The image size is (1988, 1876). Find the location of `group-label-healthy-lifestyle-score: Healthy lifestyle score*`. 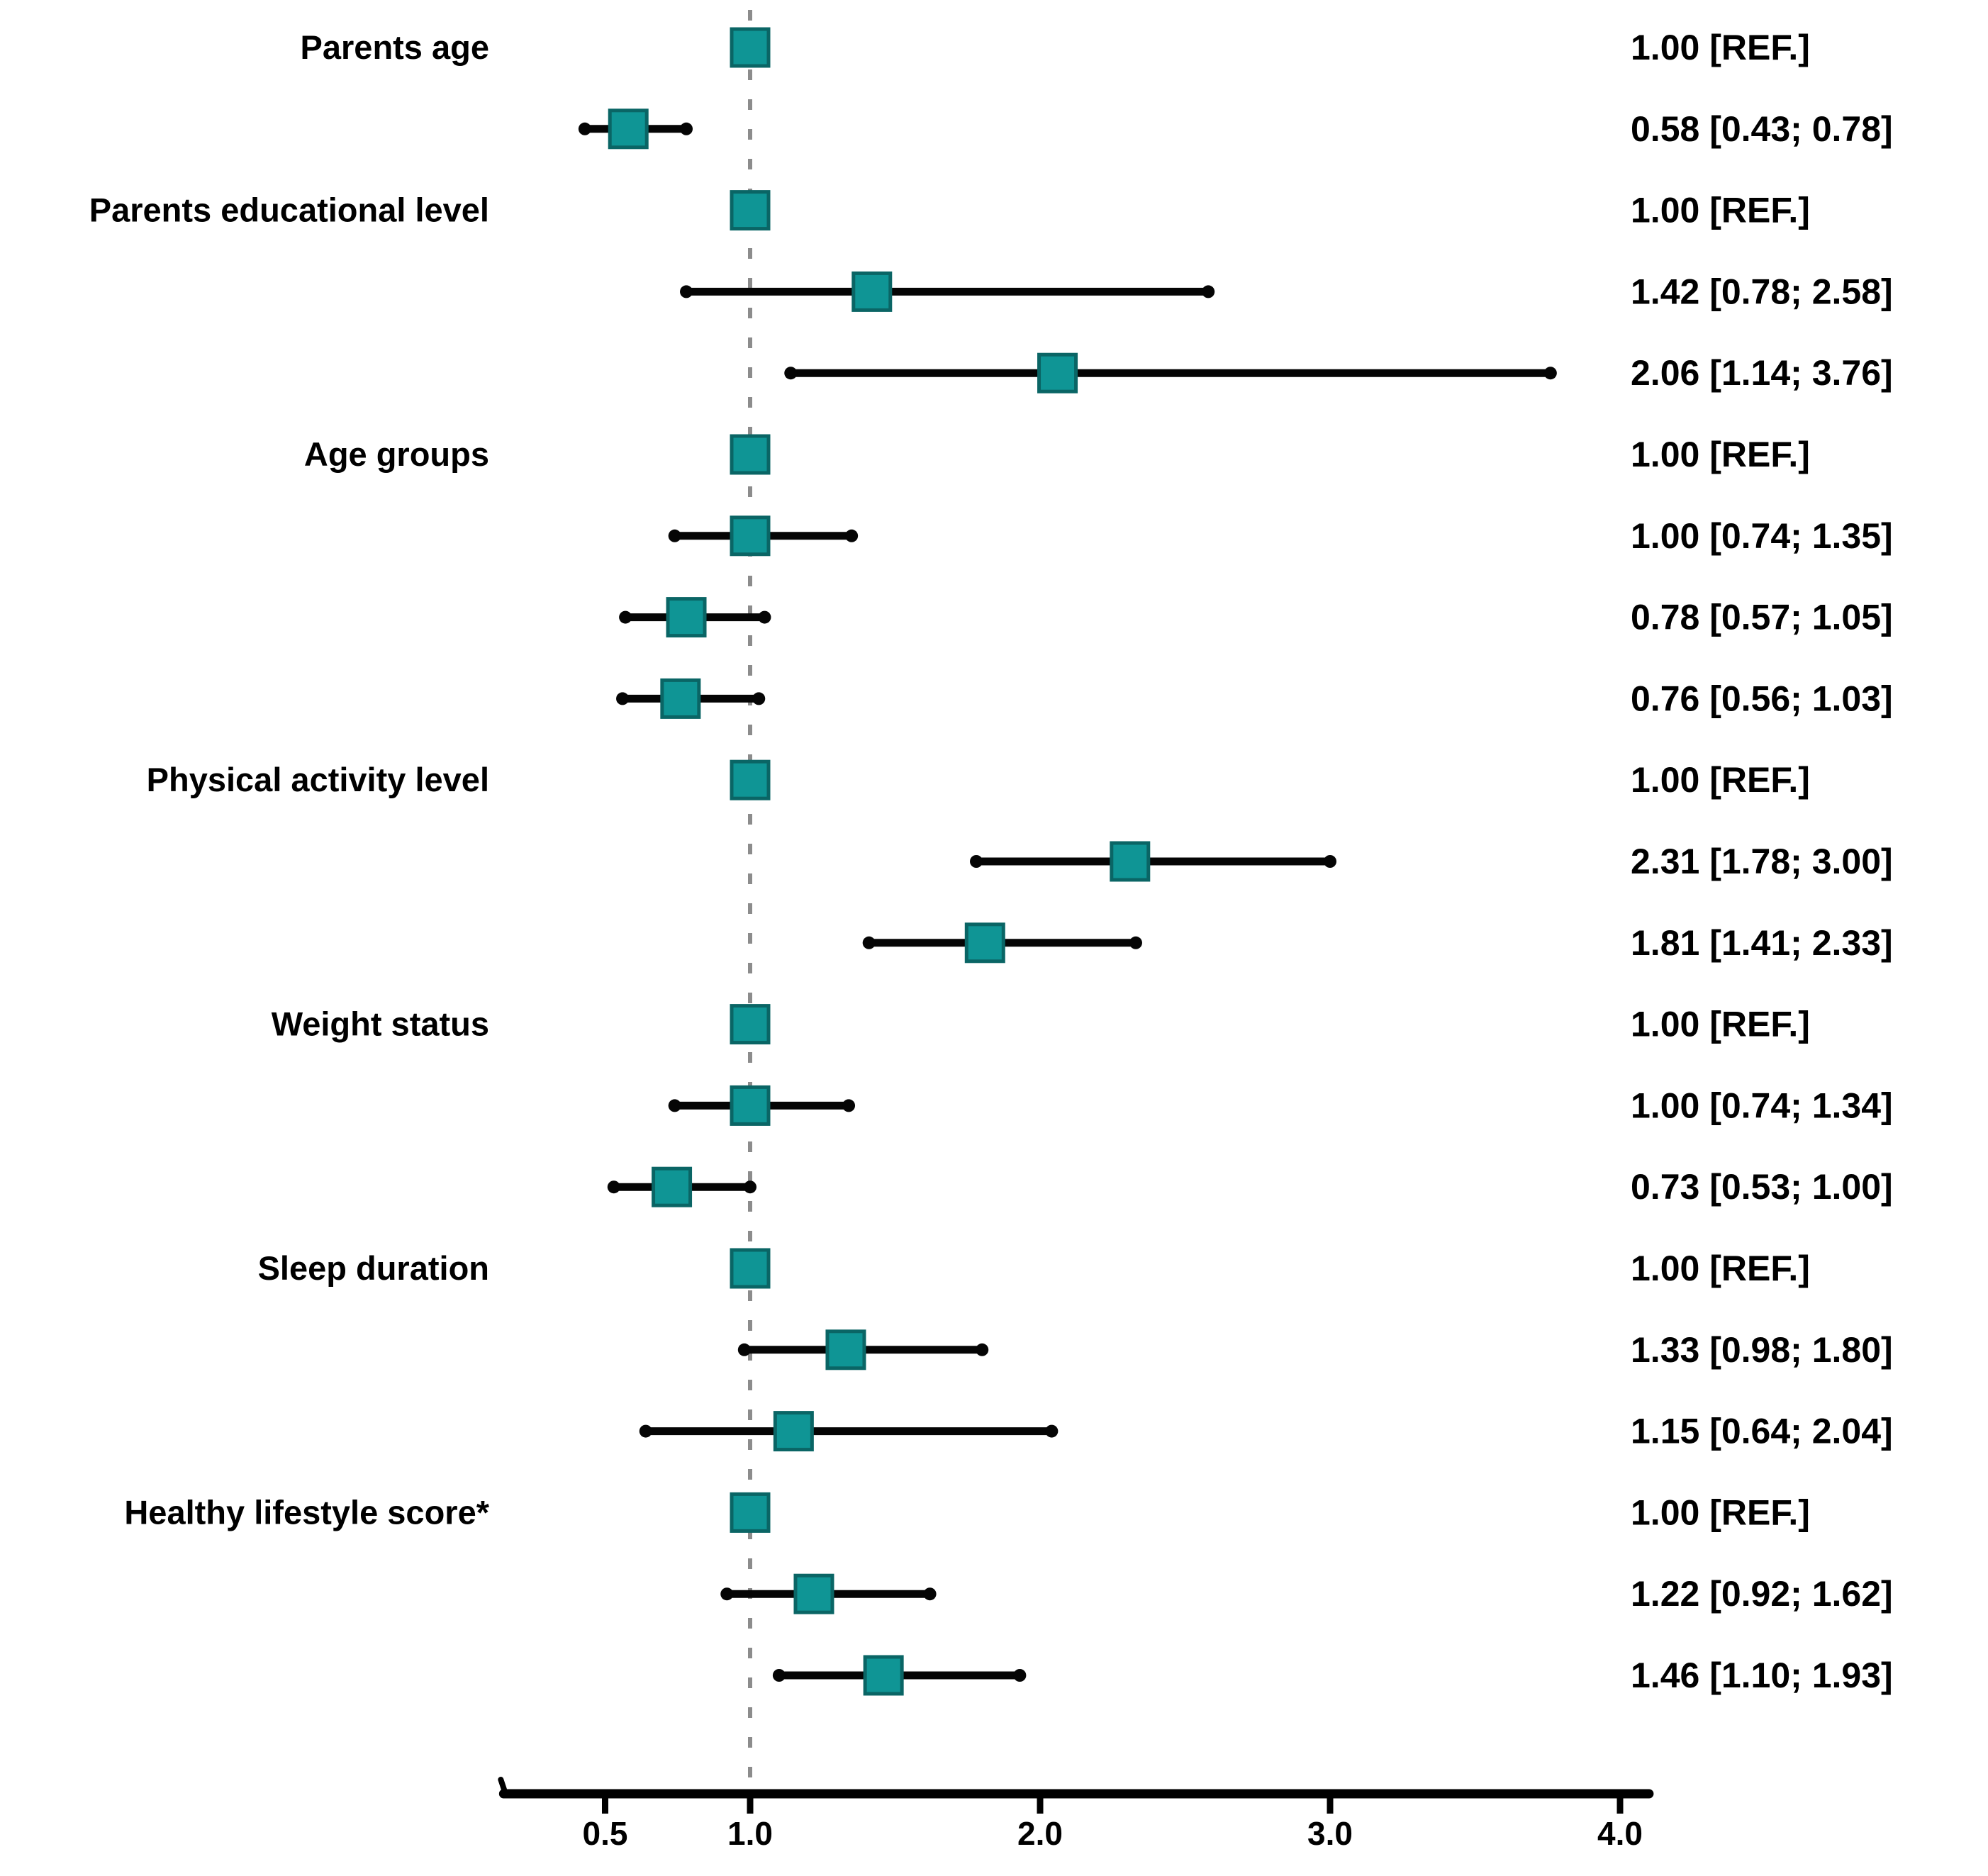

group-label-healthy-lifestyle-score: Healthy lifestyle score* is located at coordinates (306, 1512).